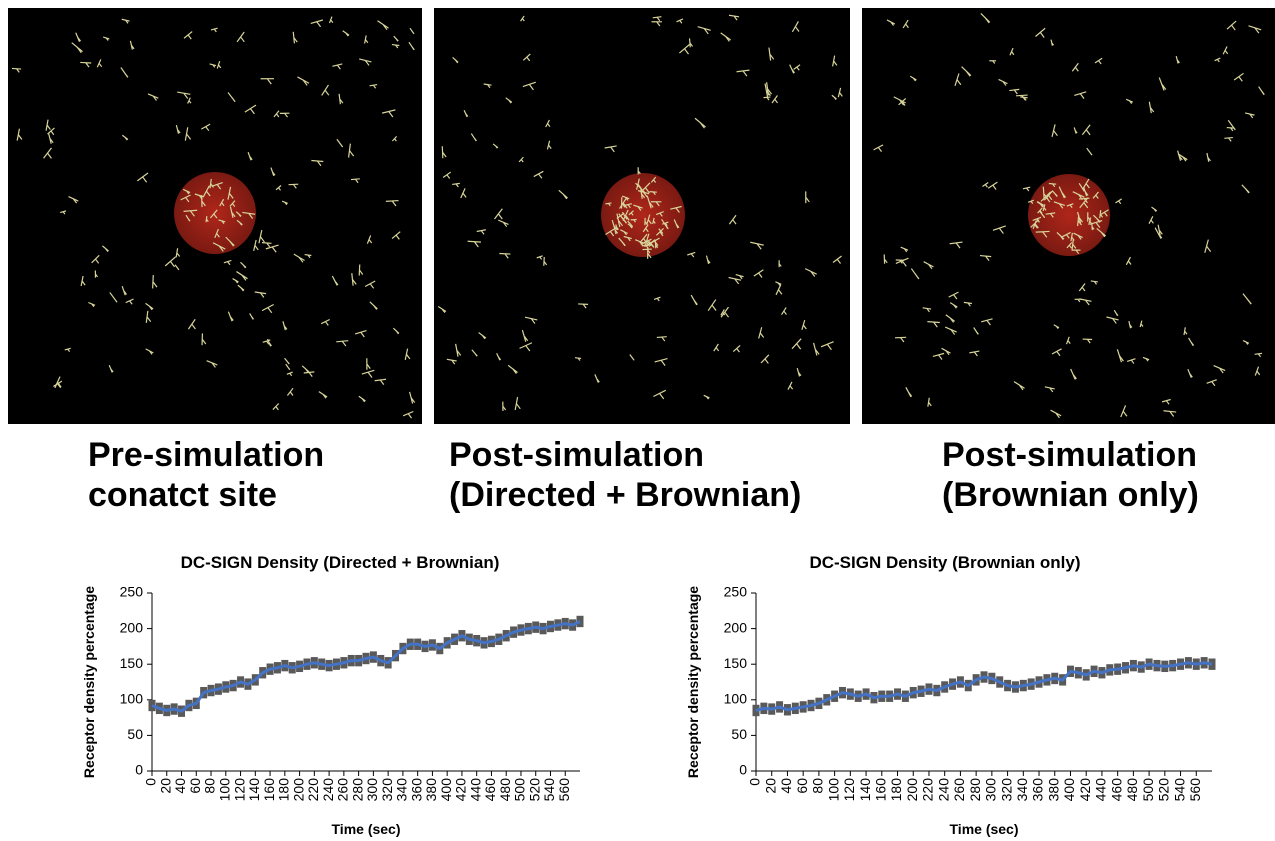 Image resolution: width=1275 pixels, height=841 pixels. What do you see at coordinates (520, 790) in the screenshot?
I see `x-tick-label: 500` at bounding box center [520, 790].